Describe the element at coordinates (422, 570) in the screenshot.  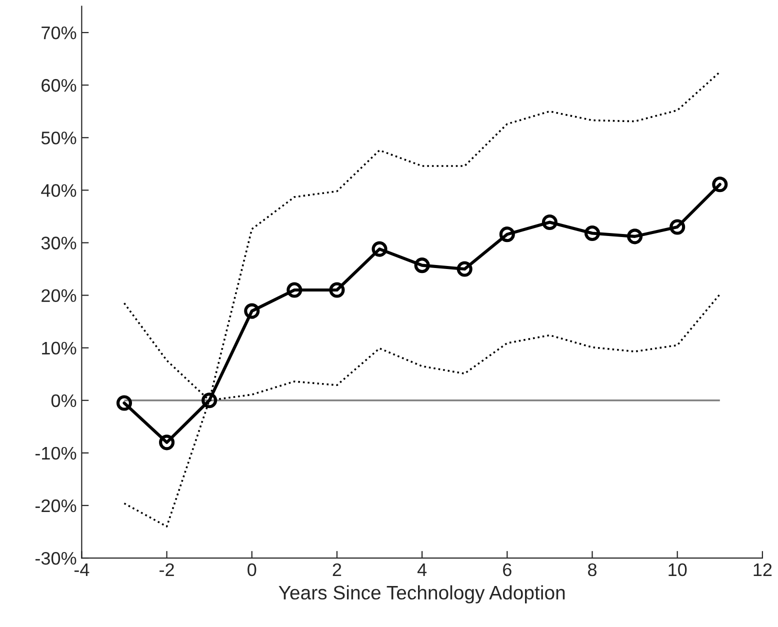
I see `x-tick-label: 4` at that location.